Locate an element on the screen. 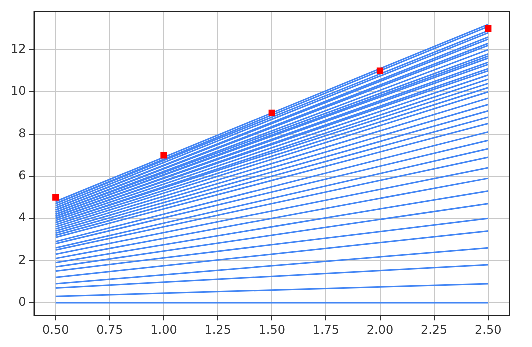 The height and width of the screenshot is (347, 532). x-tick-label: 1.25 is located at coordinates (218, 329).